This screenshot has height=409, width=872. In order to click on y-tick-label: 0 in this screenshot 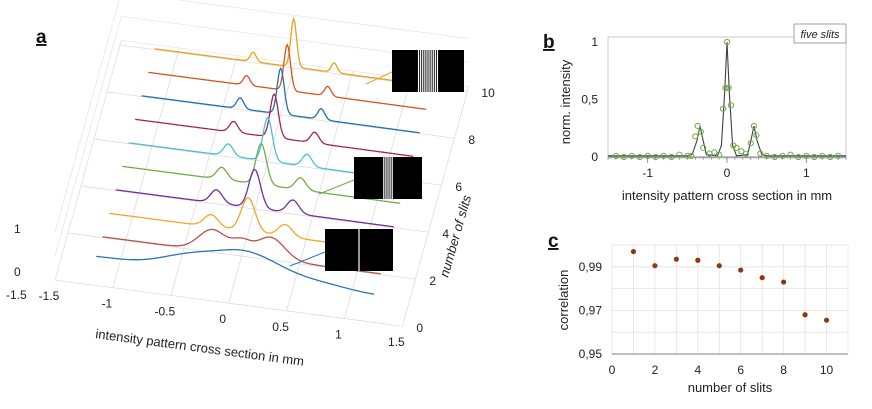, I will do `click(594, 157)`.